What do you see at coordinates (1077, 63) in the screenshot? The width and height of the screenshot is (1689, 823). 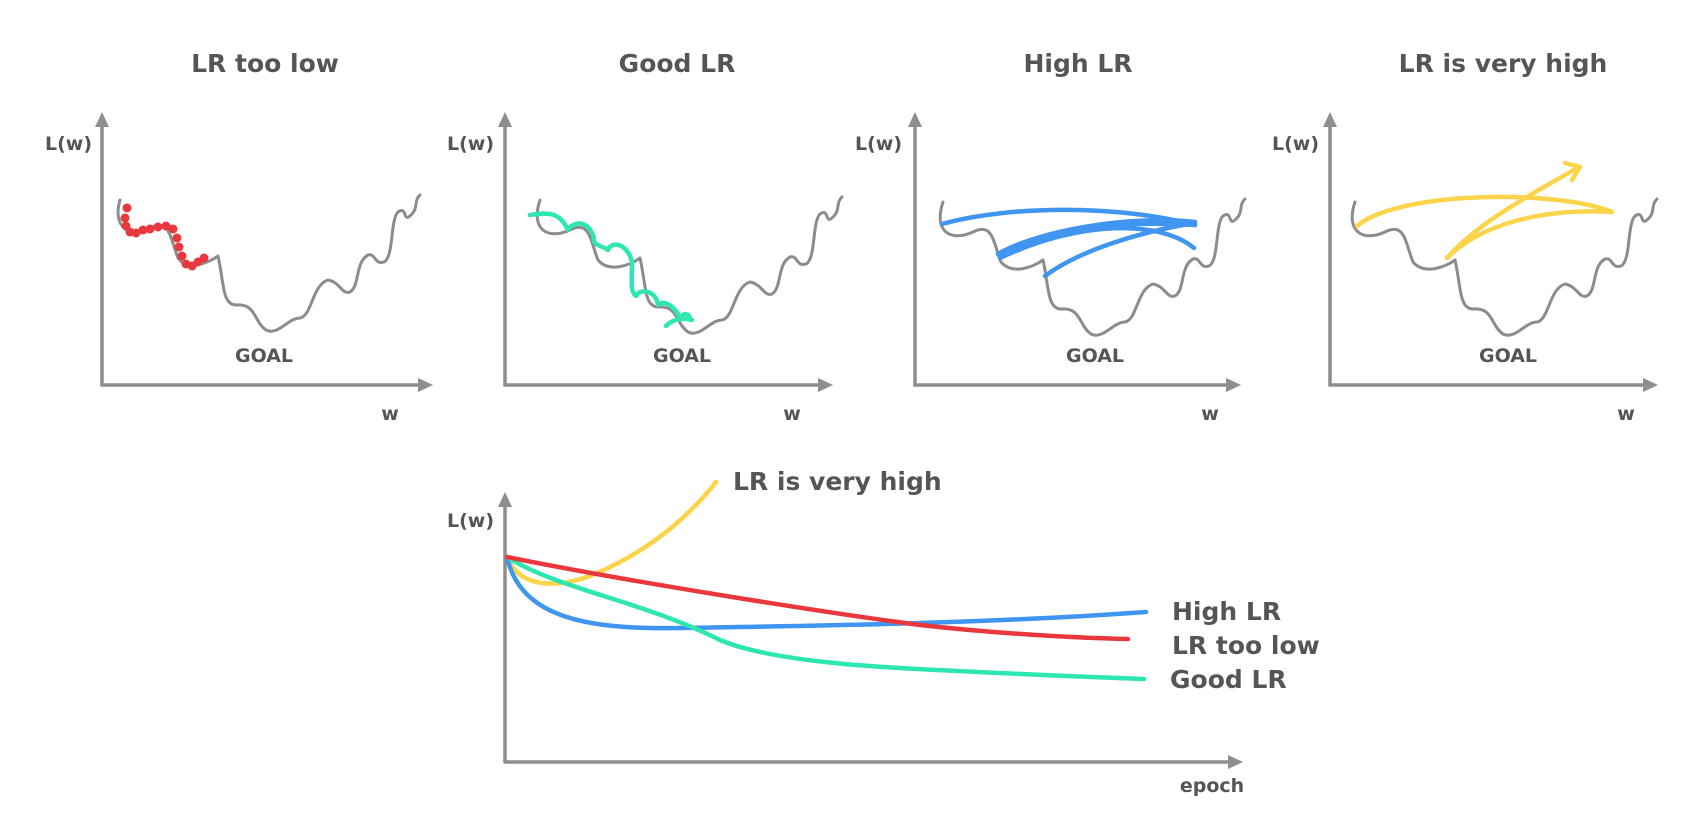 I see `panel-title: High LR` at bounding box center [1077, 63].